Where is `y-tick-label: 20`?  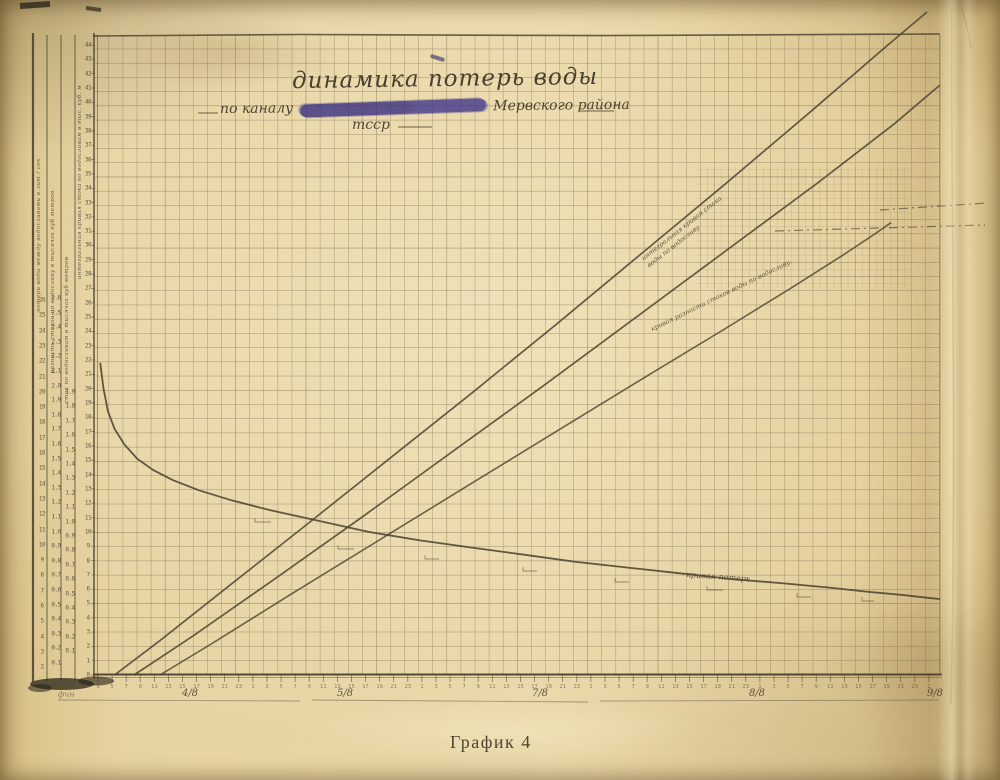
y-tick-label: 20 is located at coordinates (42, 392).